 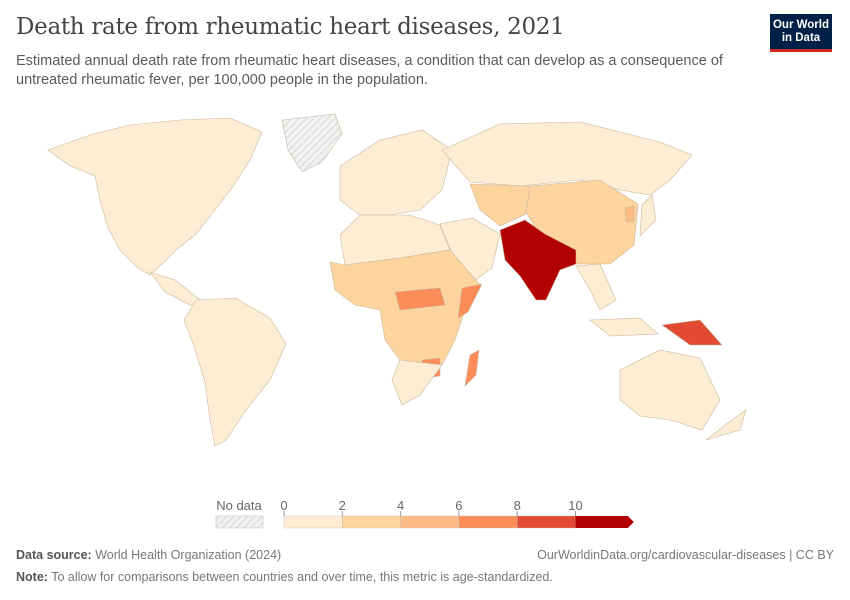 What do you see at coordinates (155, 196) in the screenshot?
I see `region-north-america` at bounding box center [155, 196].